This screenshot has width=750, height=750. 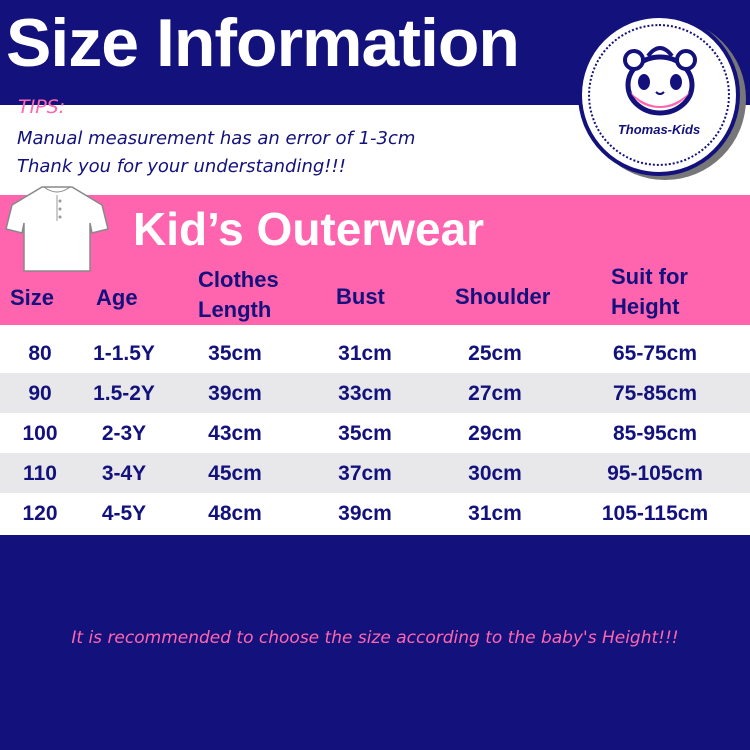 I want to click on cell-bust: 33cm, so click(x=365, y=393).